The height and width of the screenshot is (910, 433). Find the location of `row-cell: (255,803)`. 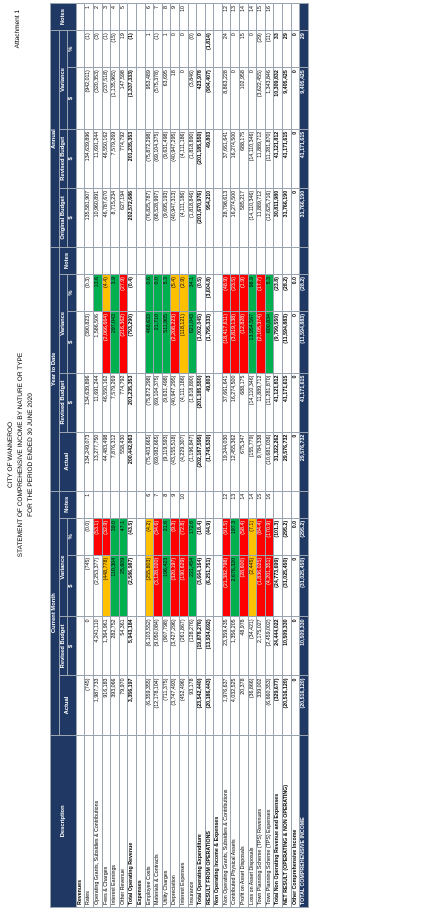

row-cell: (255,803) is located at coordinates (149, 586).